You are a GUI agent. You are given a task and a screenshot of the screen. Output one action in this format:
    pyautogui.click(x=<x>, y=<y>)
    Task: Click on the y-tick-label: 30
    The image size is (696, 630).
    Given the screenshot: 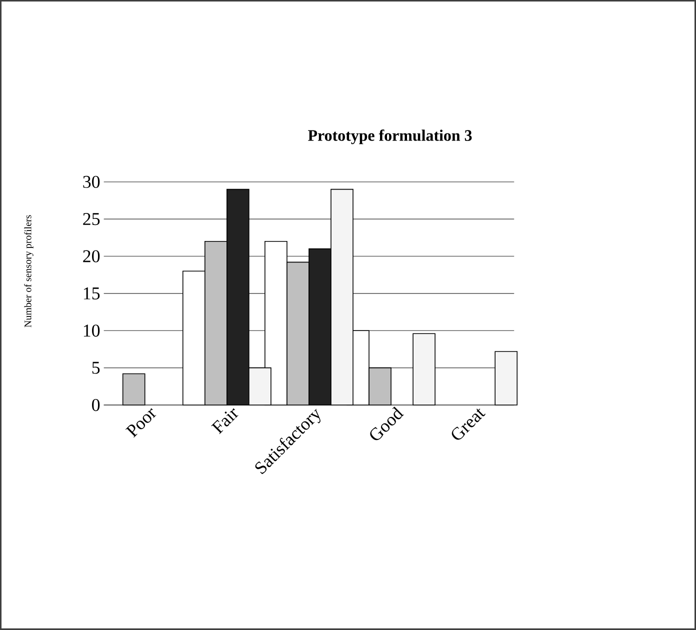 What is the action you would take?
    pyautogui.click(x=91, y=182)
    